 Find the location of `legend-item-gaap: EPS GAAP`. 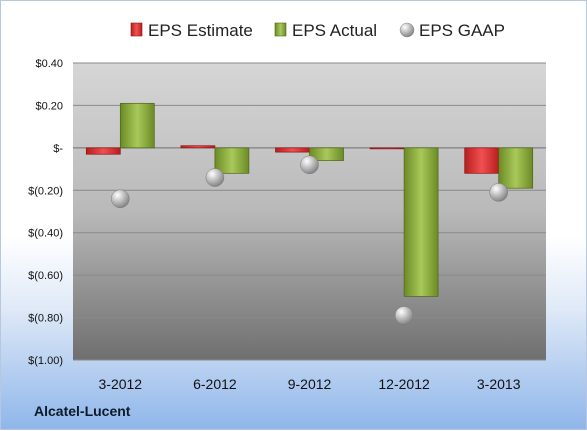

legend-item-gaap: EPS GAAP is located at coordinates (452, 30).